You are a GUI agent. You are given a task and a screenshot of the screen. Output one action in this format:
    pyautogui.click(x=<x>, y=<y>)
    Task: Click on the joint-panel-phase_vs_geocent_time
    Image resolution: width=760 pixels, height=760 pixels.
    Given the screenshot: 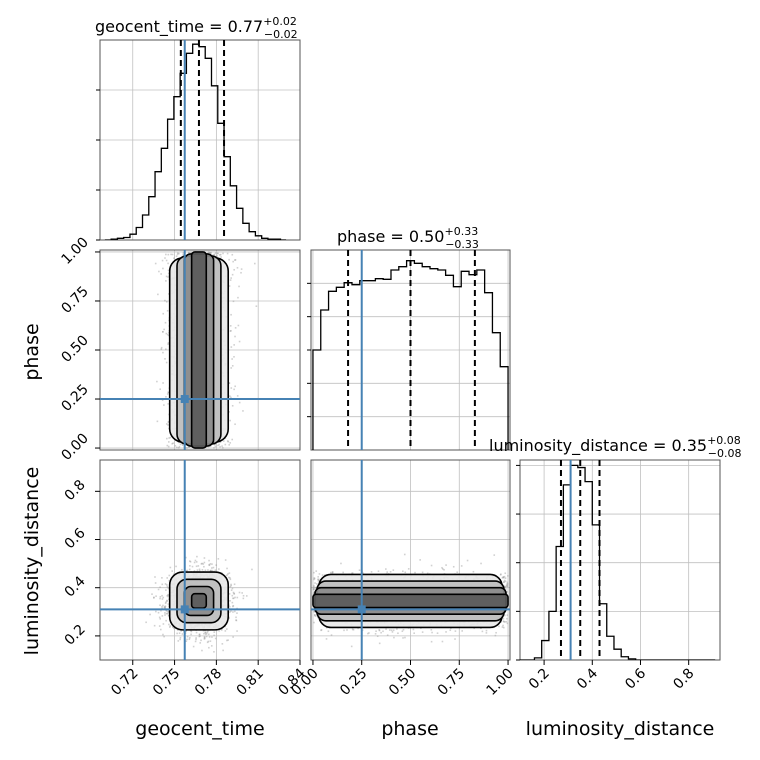 What is the action you would take?
    pyautogui.click(x=200, y=350)
    